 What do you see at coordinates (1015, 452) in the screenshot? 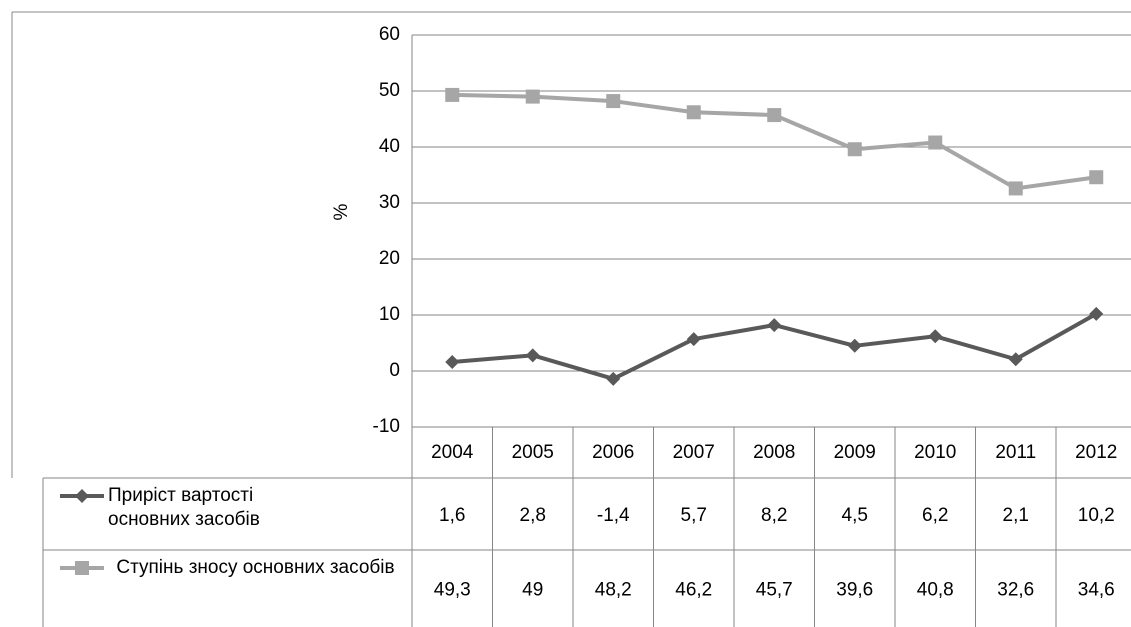
I see `x-tick-label: 2011` at bounding box center [1015, 452].